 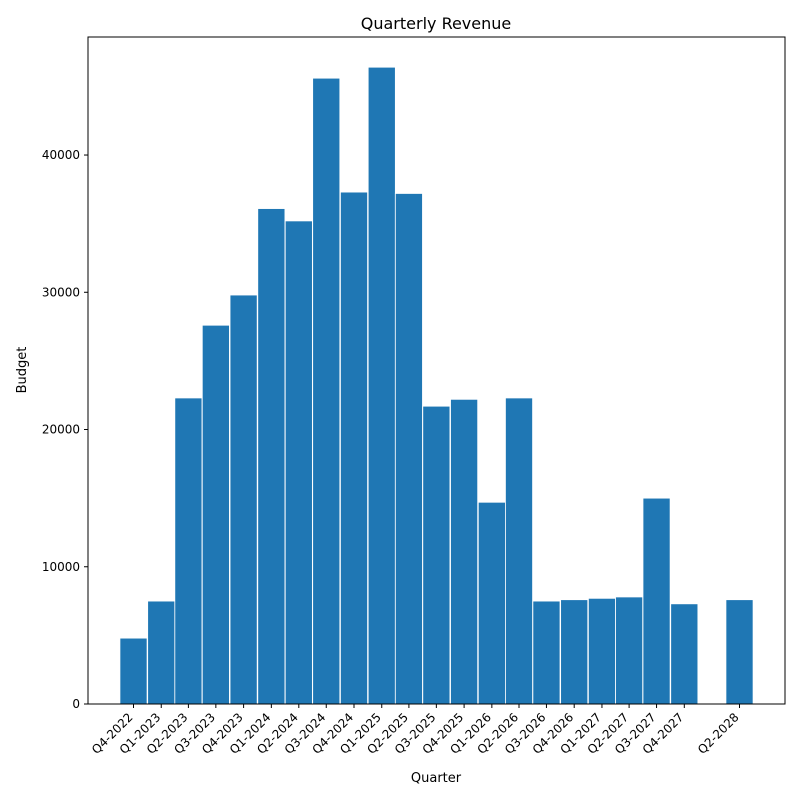 I want to click on bar-q3-2024, so click(x=326, y=391).